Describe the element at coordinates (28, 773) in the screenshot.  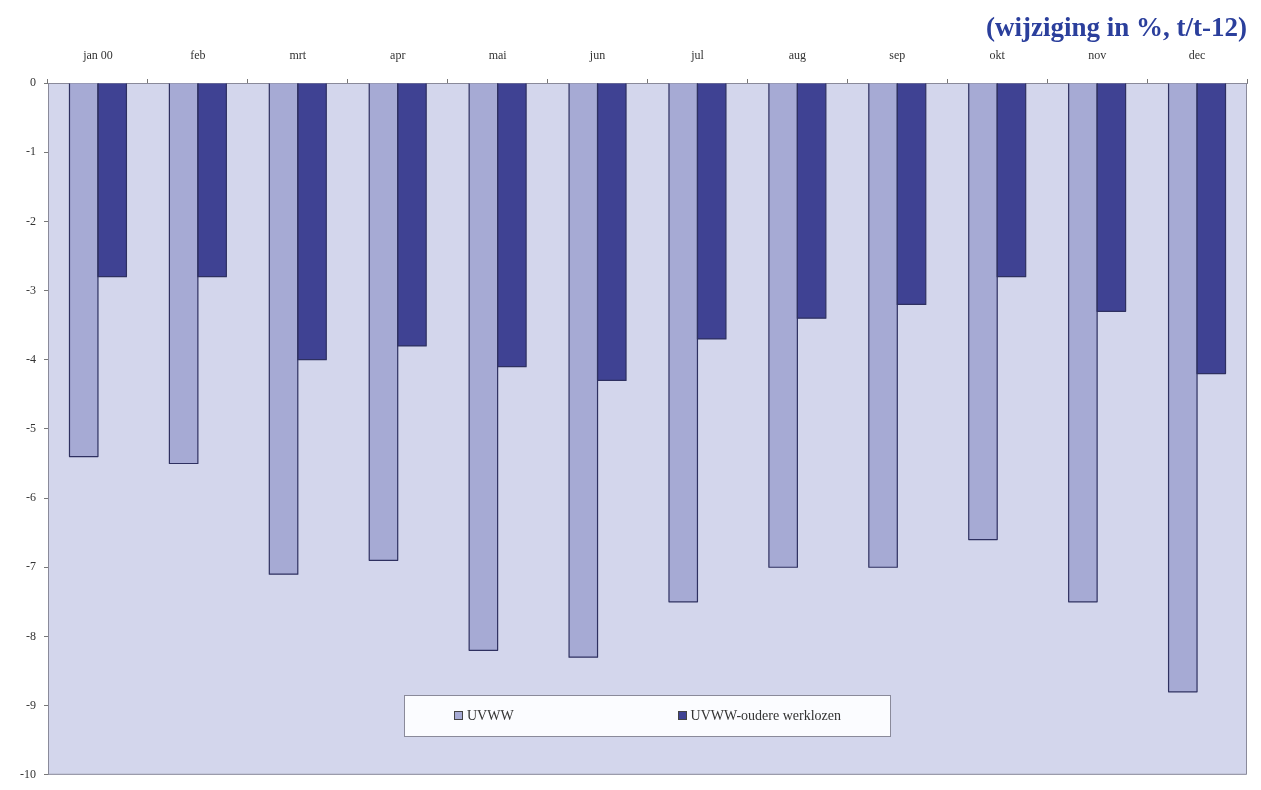
I see `y-tick-label: -10` at that location.